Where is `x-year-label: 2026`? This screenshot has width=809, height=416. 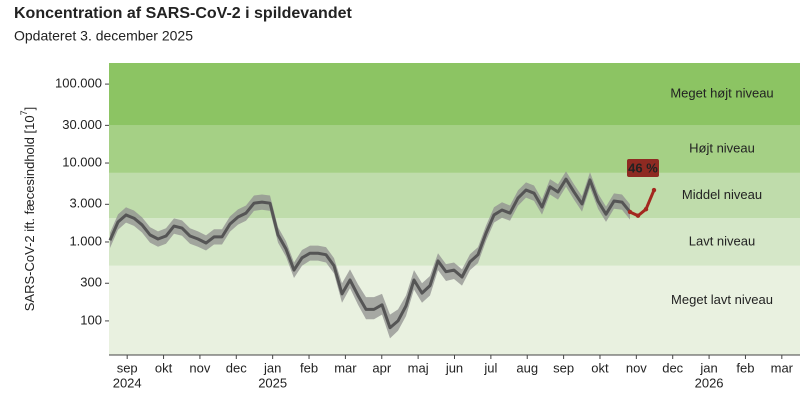 x-year-label: 2026 is located at coordinates (709, 382).